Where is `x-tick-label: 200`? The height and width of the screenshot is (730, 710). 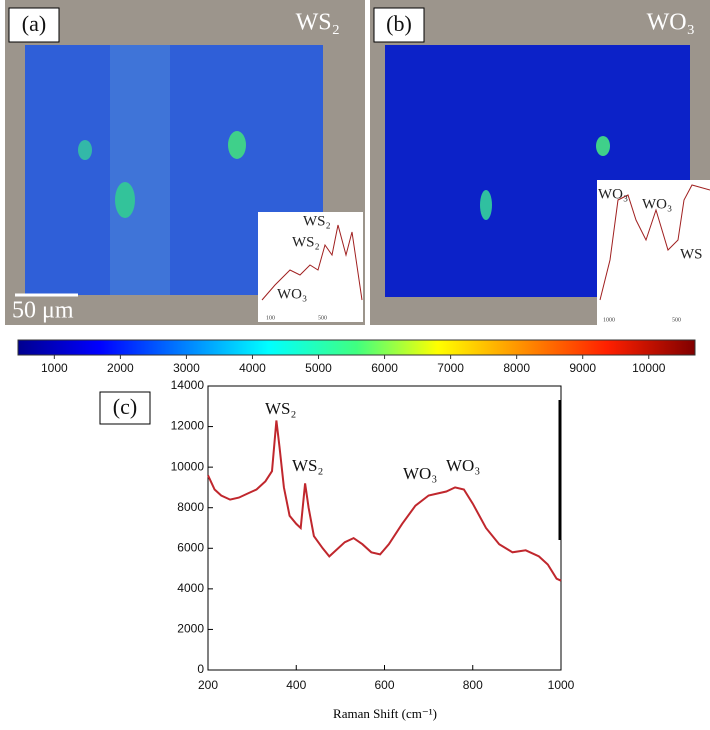 x-tick-label: 200 is located at coordinates (208, 685).